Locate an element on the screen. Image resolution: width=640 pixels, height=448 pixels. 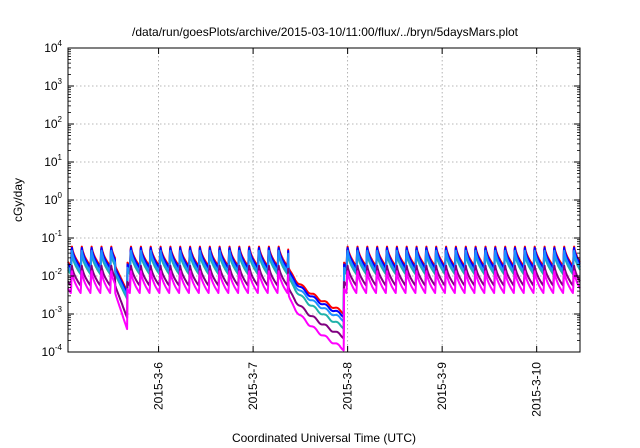
x-tick-label: 2015-3-9 is located at coordinates (442, 386).